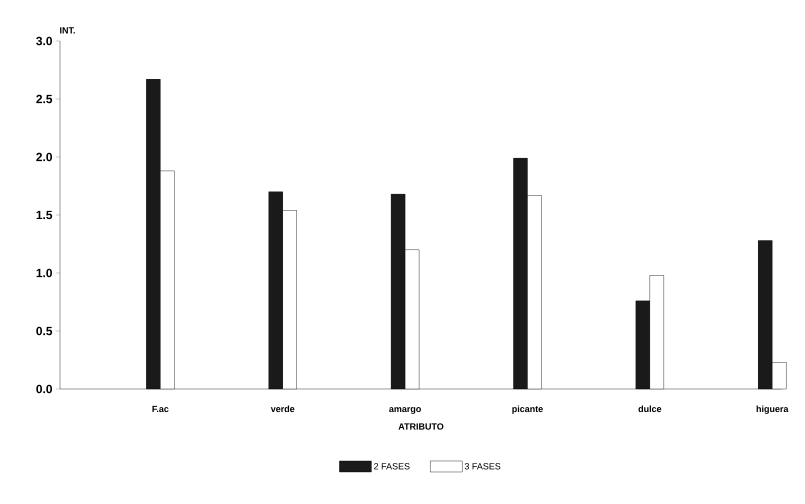 Image resolution: width=805 pixels, height=504 pixels. I want to click on x-tick-label: dulce, so click(650, 408).